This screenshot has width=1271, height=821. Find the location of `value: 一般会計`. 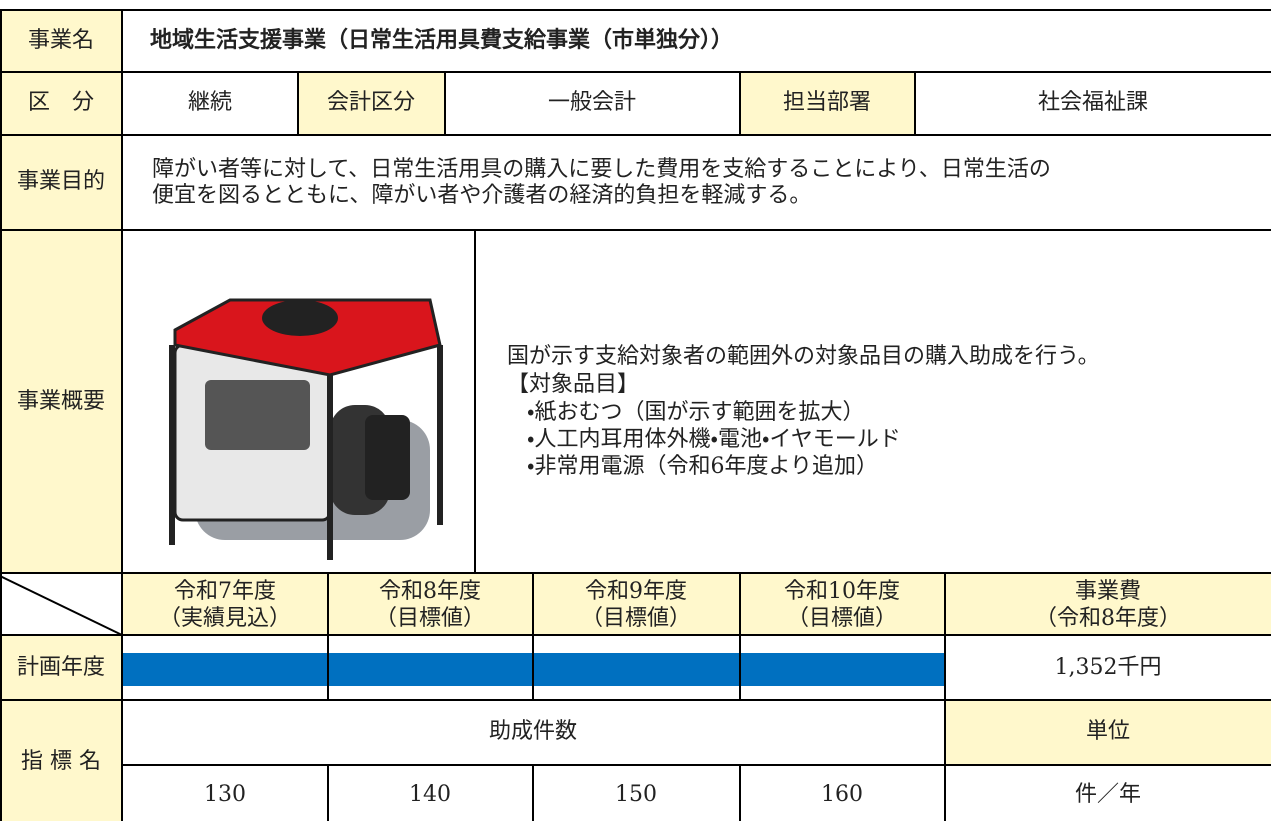

value: 一般会計 is located at coordinates (592, 102).